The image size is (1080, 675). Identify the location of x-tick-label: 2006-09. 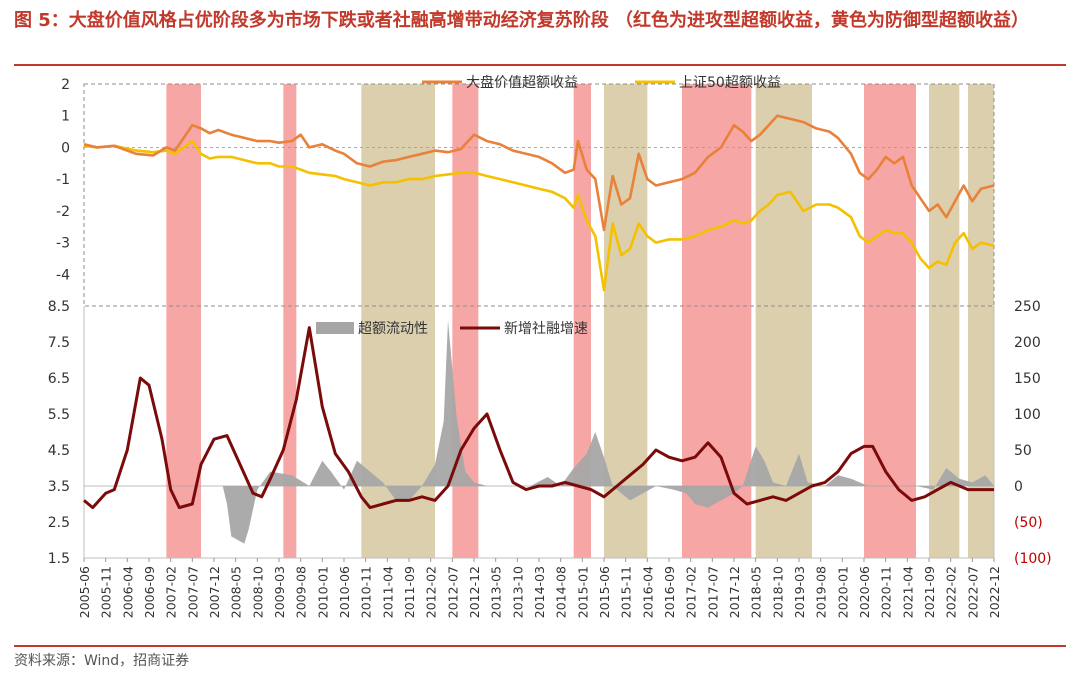
(149, 592).